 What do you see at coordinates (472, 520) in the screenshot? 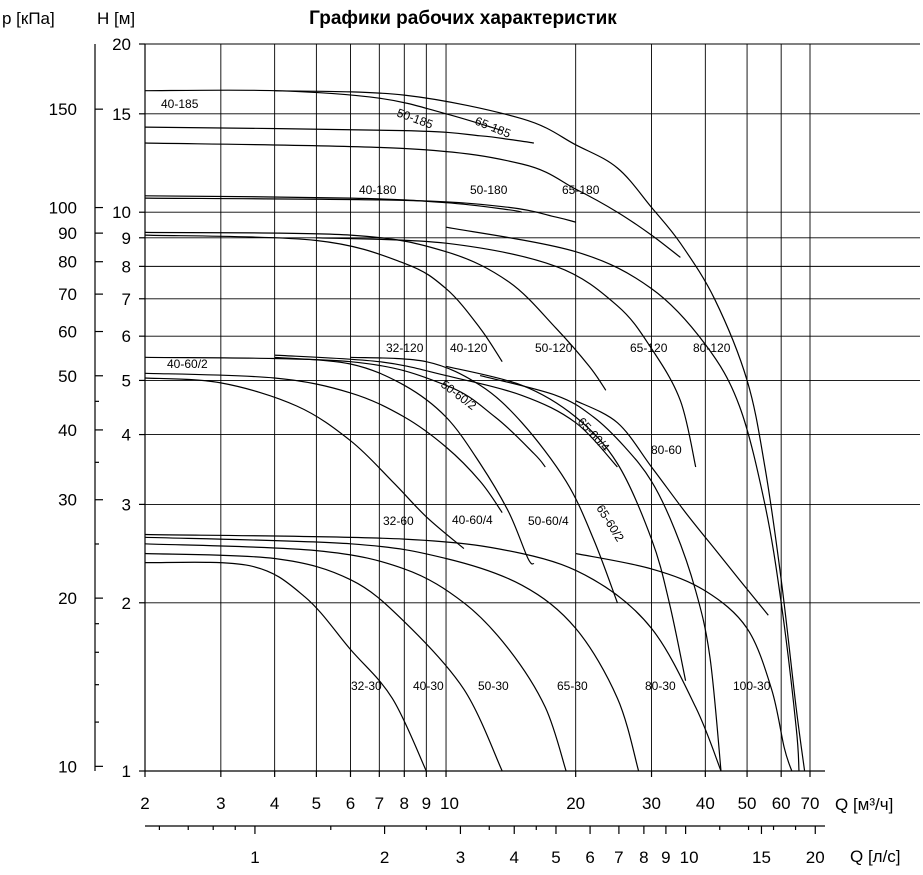
I see `curve-label: 40-60/4` at bounding box center [472, 520].